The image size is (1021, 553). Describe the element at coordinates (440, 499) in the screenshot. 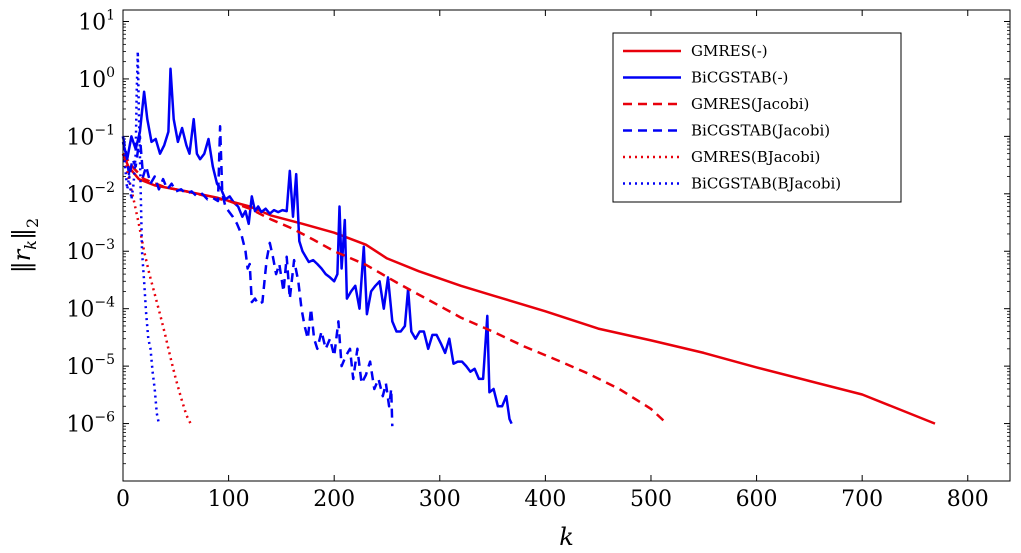

I see `x-tick-label: 300` at that location.